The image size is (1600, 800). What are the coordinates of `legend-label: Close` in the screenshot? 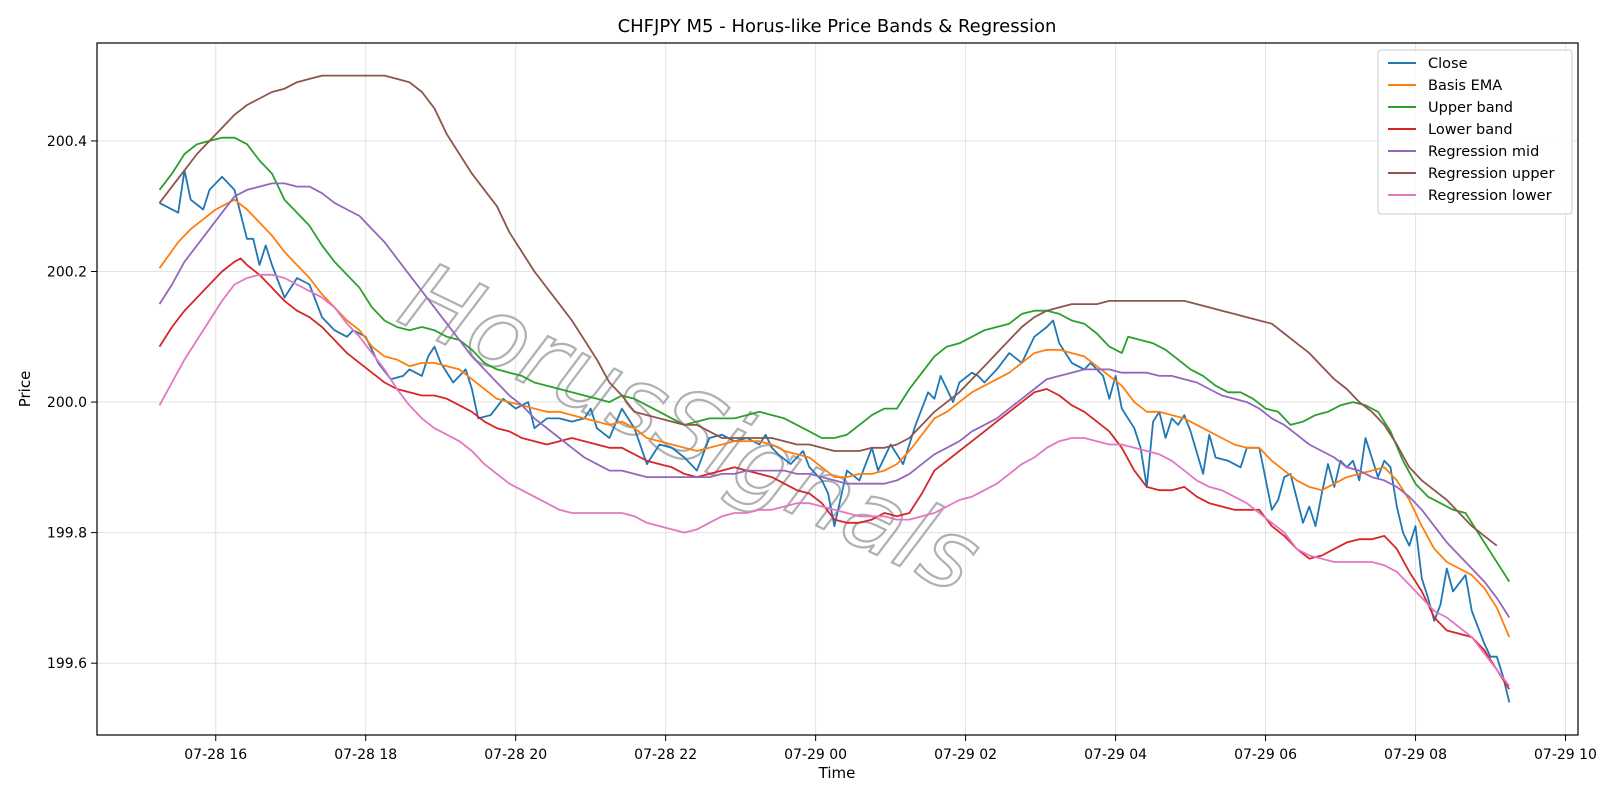 It's located at (1448, 64).